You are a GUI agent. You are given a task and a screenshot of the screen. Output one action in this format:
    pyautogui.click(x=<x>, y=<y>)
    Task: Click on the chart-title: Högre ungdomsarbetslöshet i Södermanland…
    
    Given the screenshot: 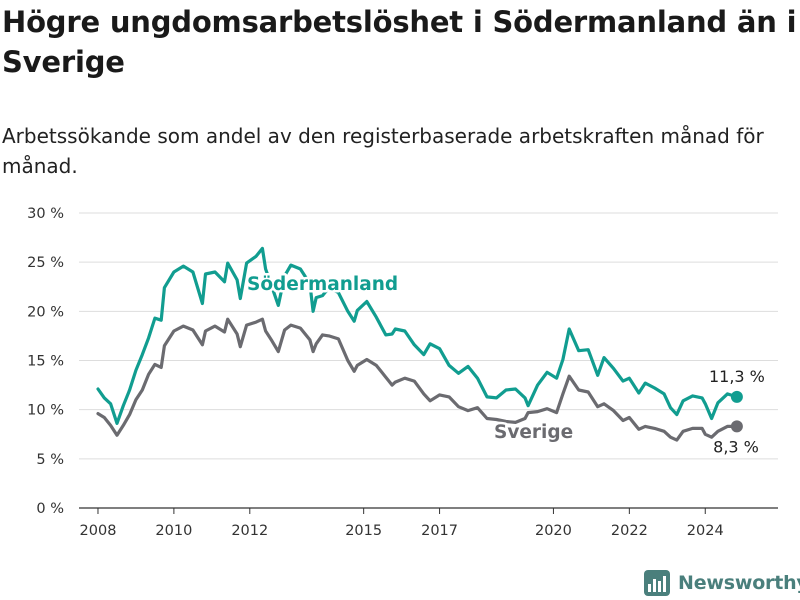 What is the action you would take?
    pyautogui.click(x=399, y=42)
    